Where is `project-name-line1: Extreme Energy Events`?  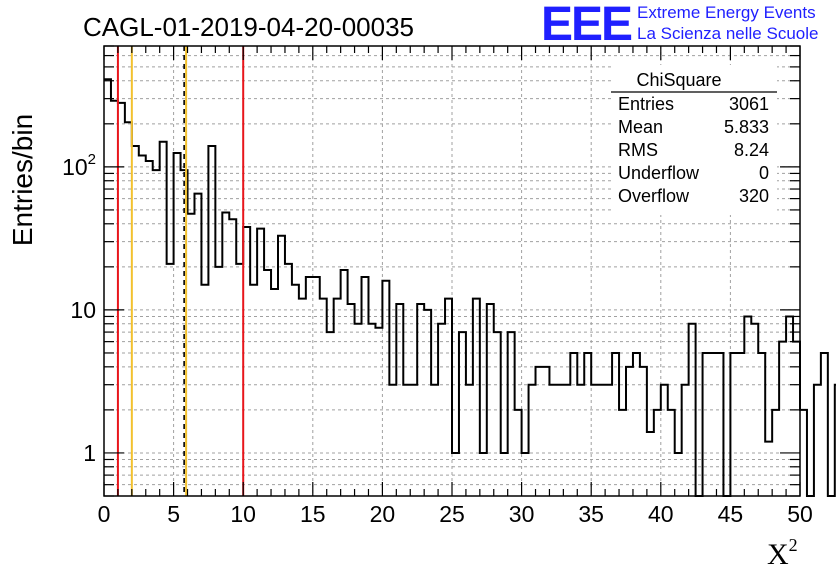
project-name-line1: Extreme Energy Events is located at coordinates (726, 12).